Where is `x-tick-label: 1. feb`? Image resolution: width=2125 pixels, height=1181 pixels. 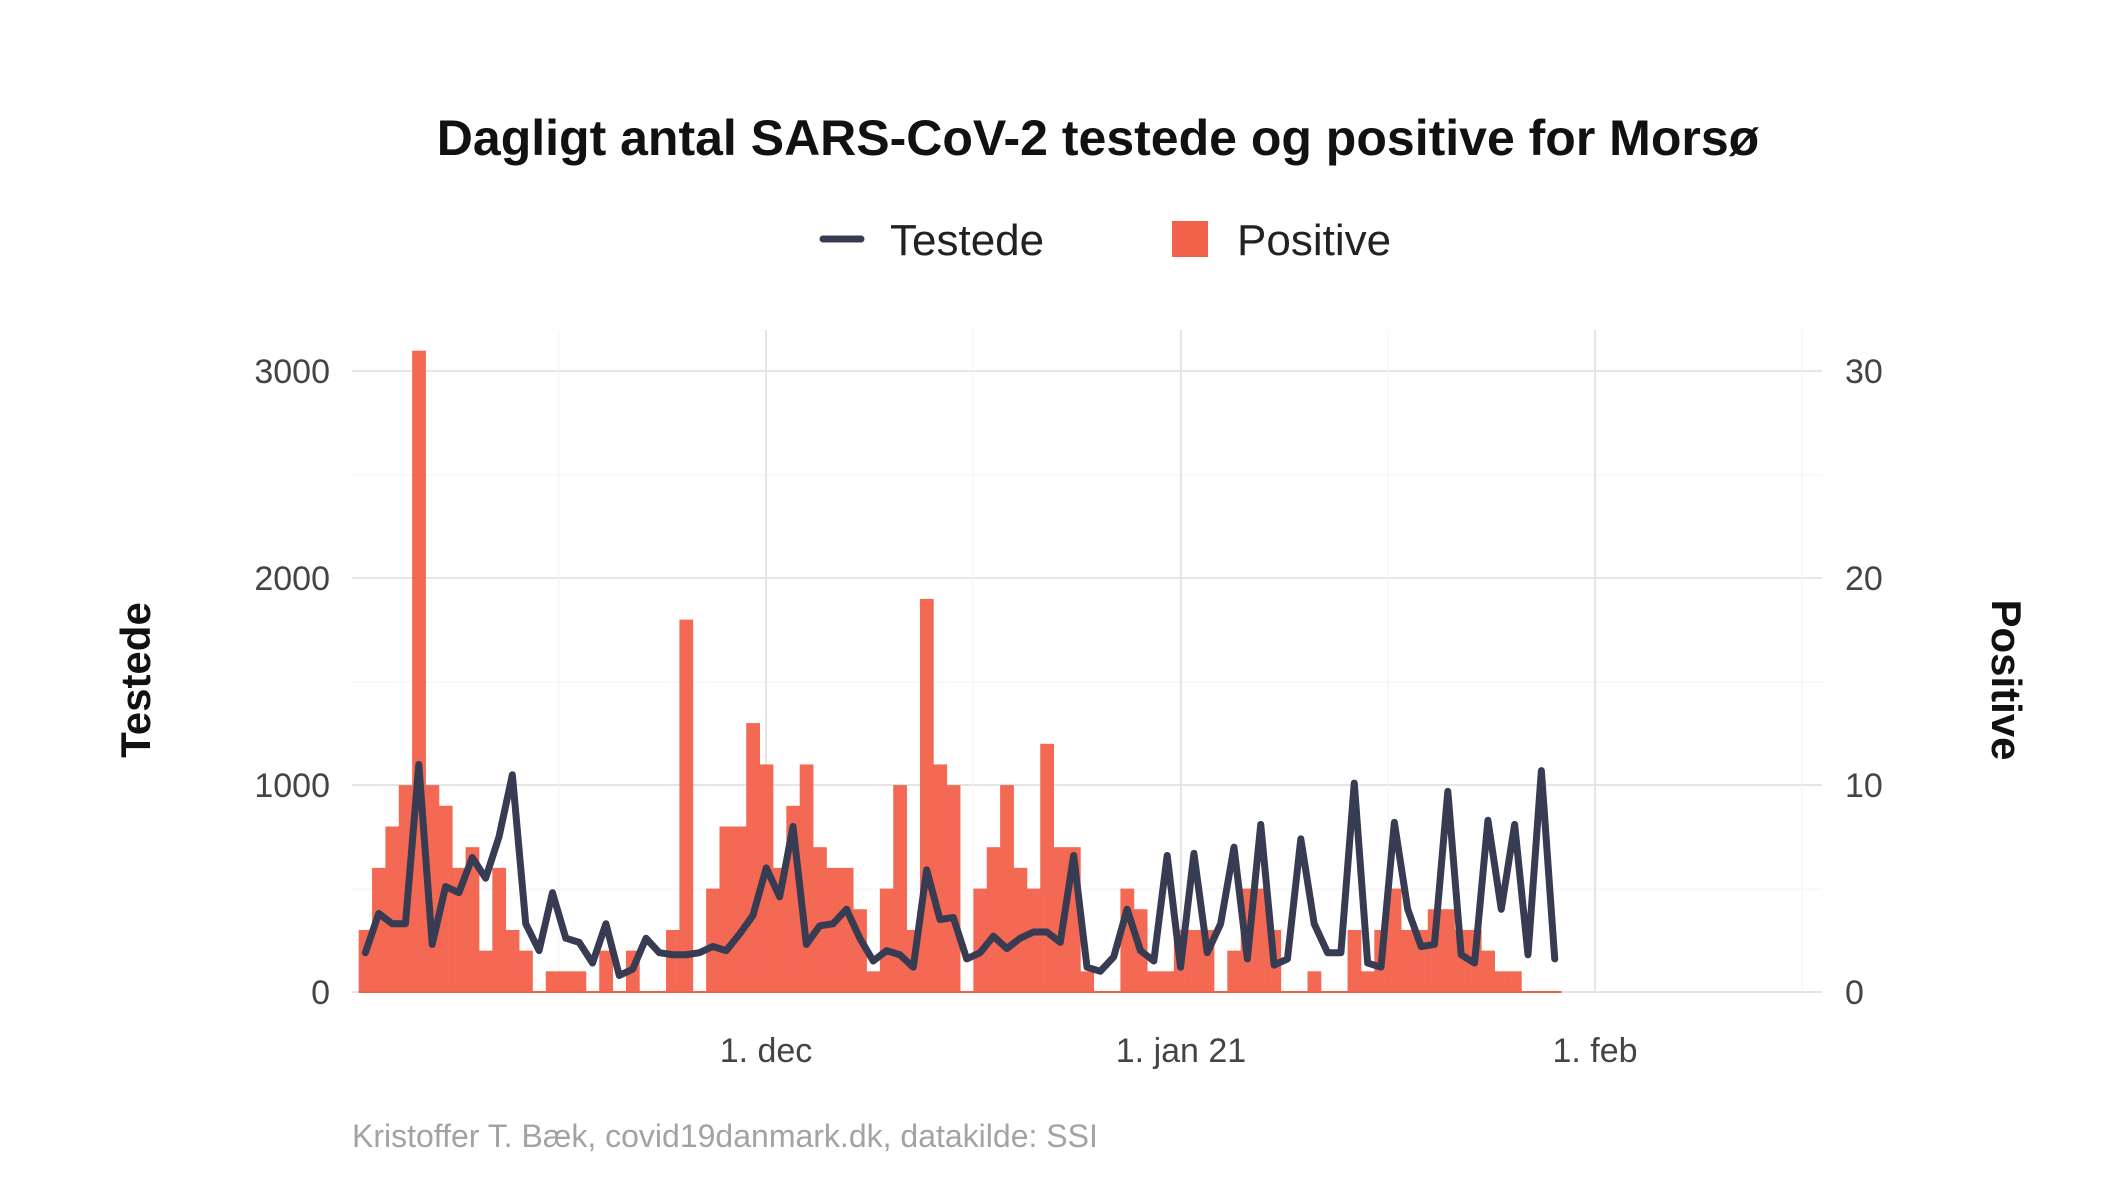
x-tick-label: 1. feb is located at coordinates (1594, 1051).